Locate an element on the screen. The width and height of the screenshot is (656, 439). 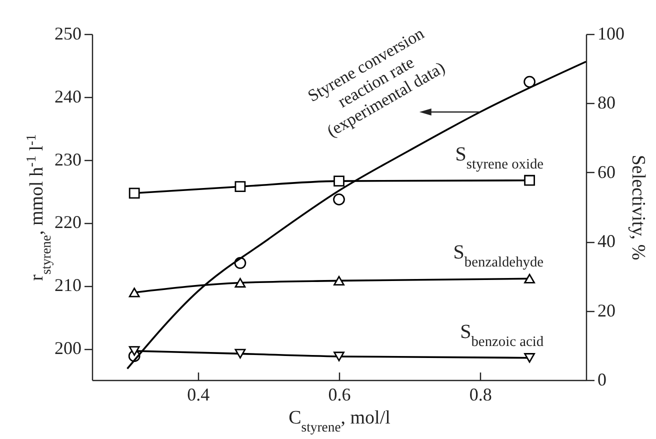
y2-tick-label: 100 is located at coordinates (611, 34).